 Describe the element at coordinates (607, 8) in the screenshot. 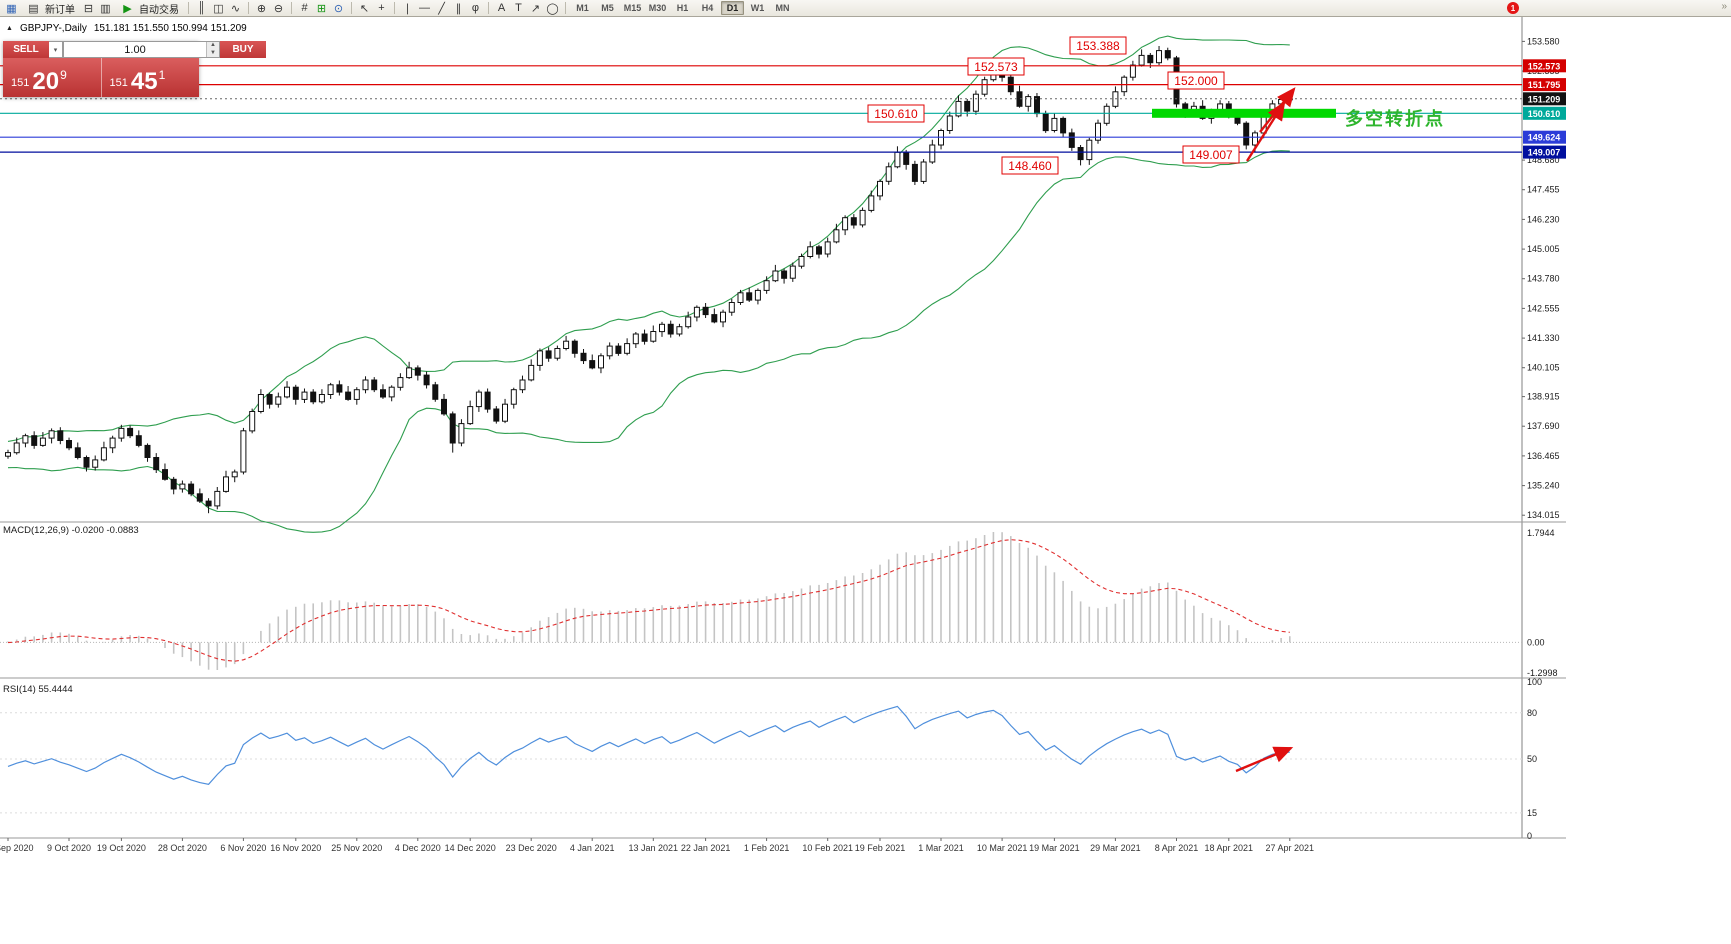

I see `timeframe-m5-button: M5` at that location.